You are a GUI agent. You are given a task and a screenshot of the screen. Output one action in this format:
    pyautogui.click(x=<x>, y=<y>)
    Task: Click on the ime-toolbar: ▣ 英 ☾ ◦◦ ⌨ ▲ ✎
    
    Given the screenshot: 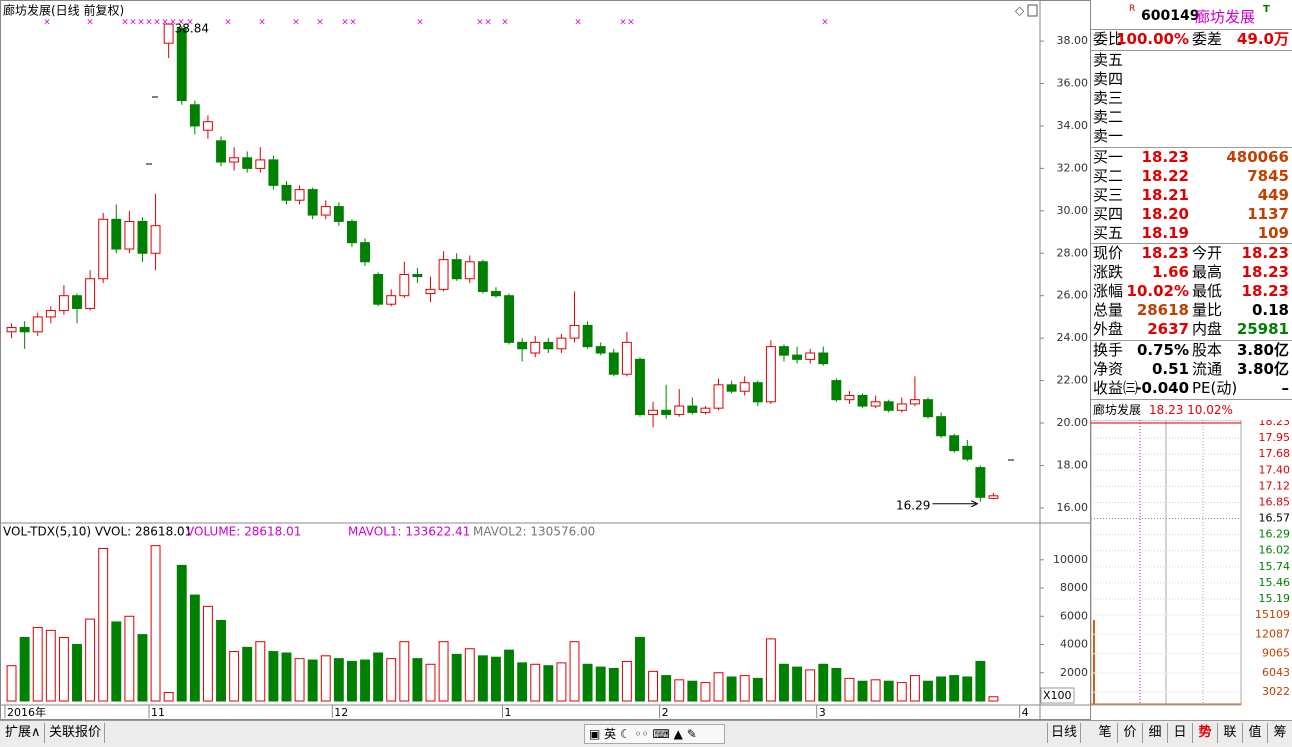 What is the action you would take?
    pyautogui.click(x=654, y=734)
    